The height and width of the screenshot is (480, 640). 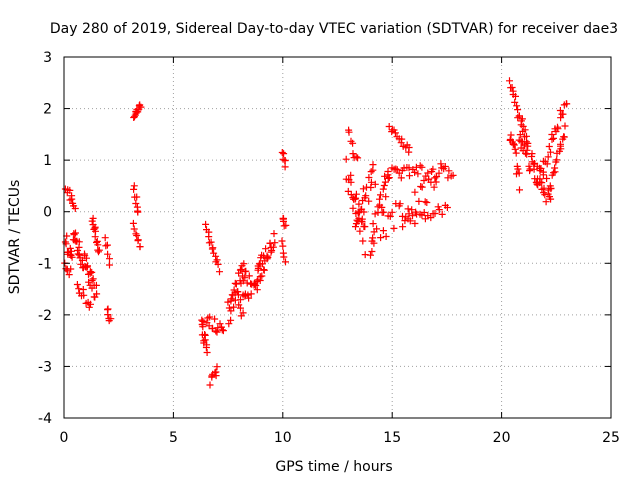 I want to click on y-axis-label: SDTVAR / TECUs, so click(x=15, y=237).